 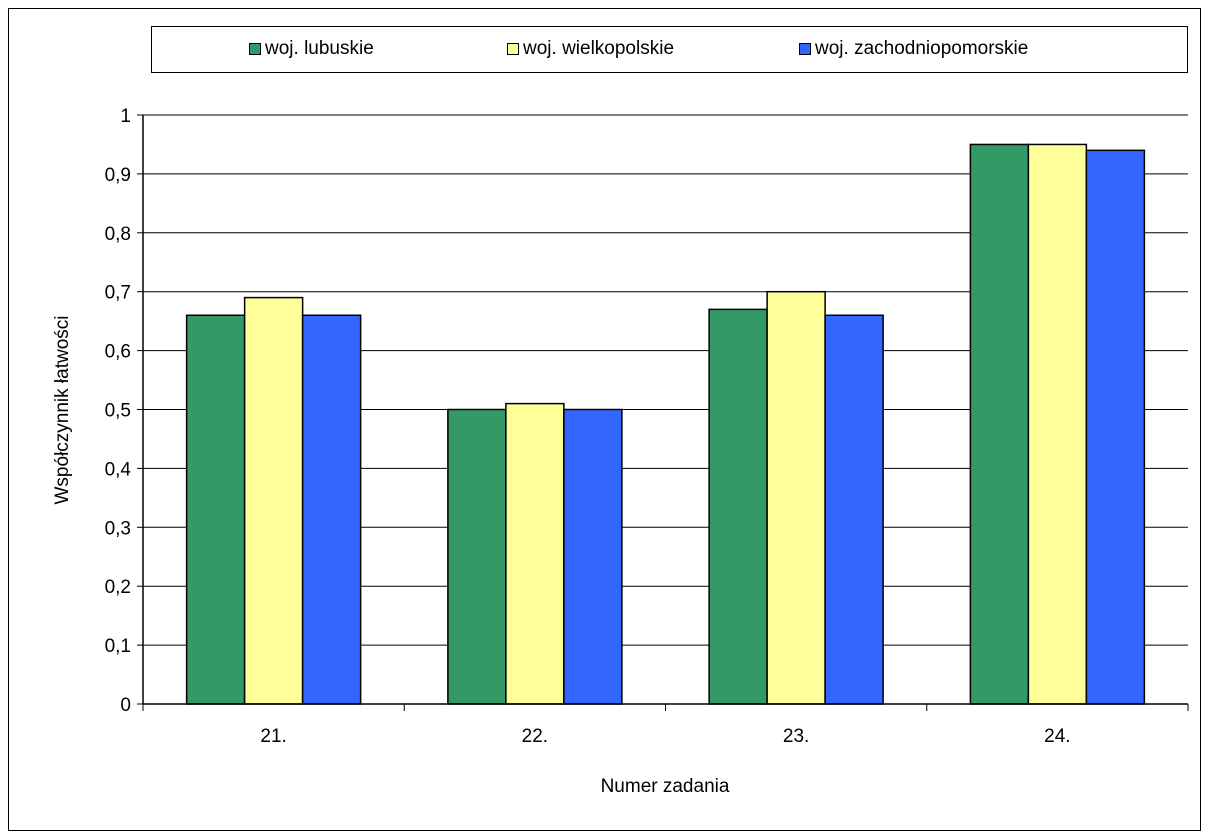 What do you see at coordinates (513, 49) in the screenshot?
I see `legend-swatch-wielkopolskie` at bounding box center [513, 49].